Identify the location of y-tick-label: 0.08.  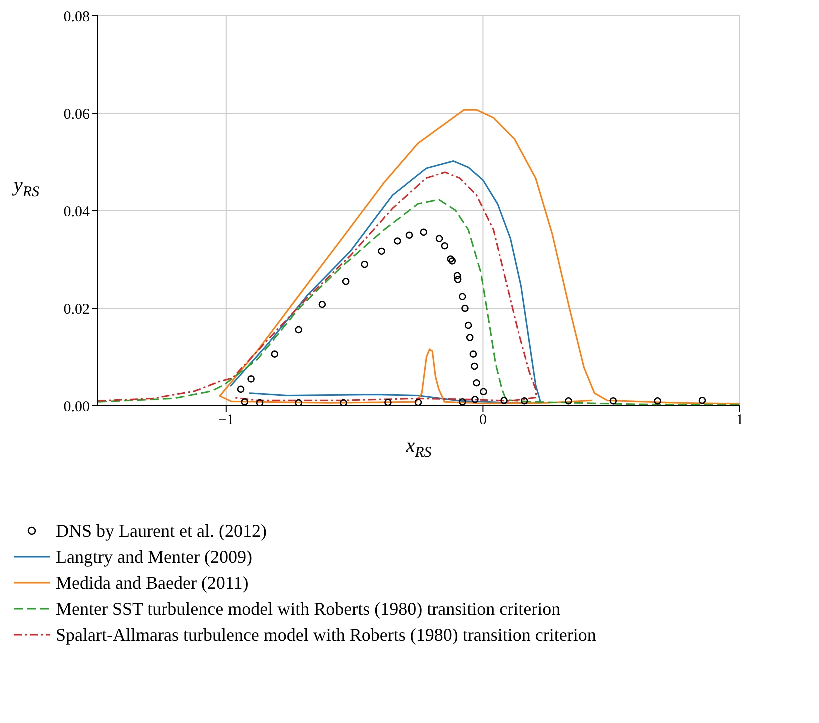
(77, 17).